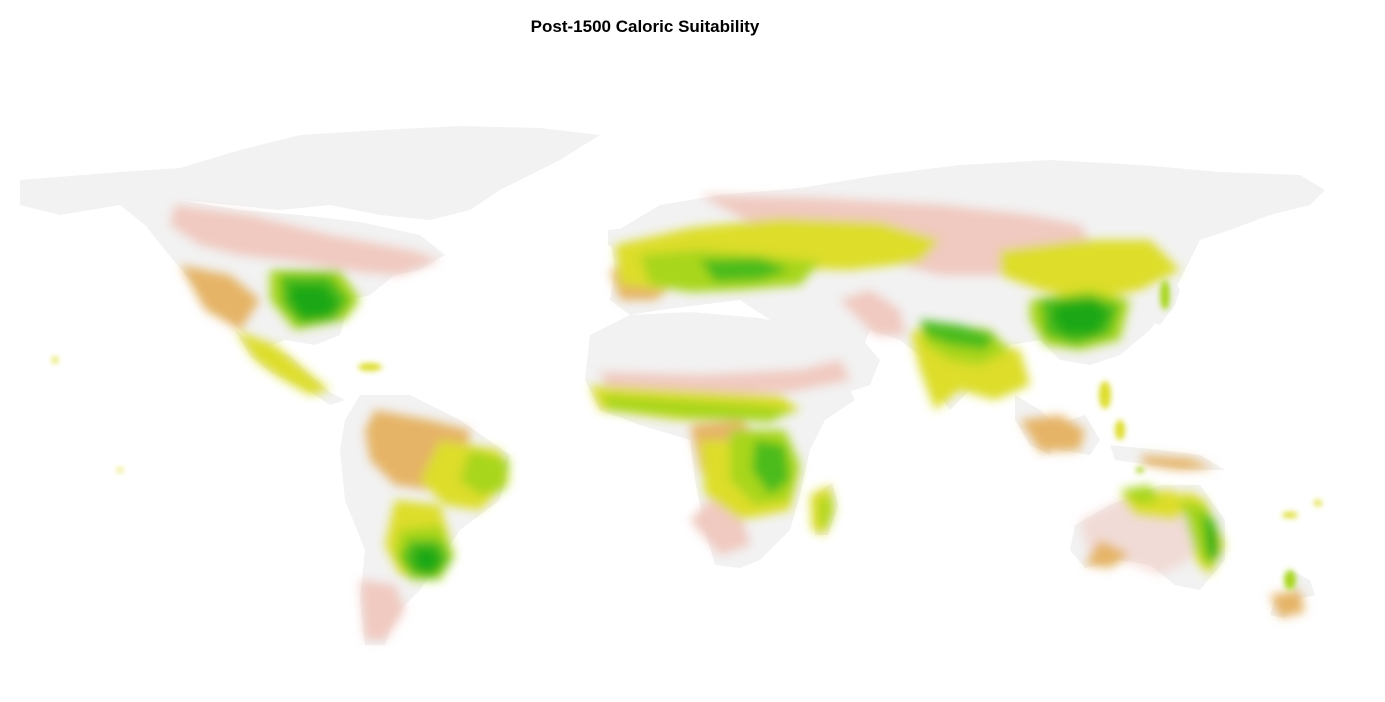 The width and height of the screenshot is (1385, 702). I want to click on map-title: Post-1500 Caloric Suitability, so click(645, 26).